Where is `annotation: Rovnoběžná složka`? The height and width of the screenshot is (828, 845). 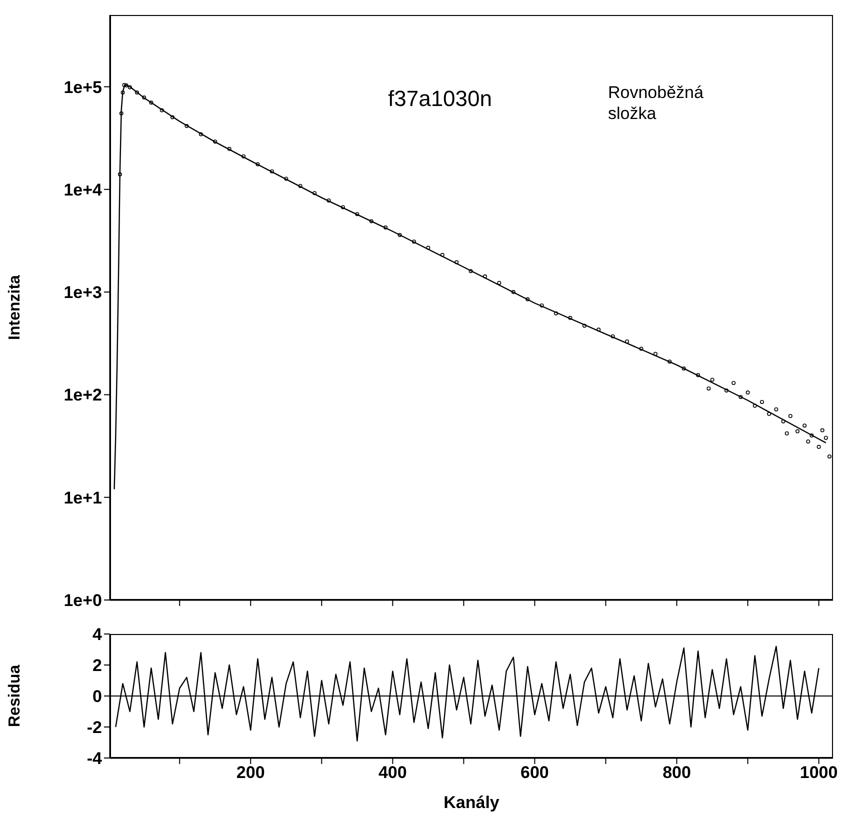
annotation: Rovnoběžná složka is located at coordinates (656, 103).